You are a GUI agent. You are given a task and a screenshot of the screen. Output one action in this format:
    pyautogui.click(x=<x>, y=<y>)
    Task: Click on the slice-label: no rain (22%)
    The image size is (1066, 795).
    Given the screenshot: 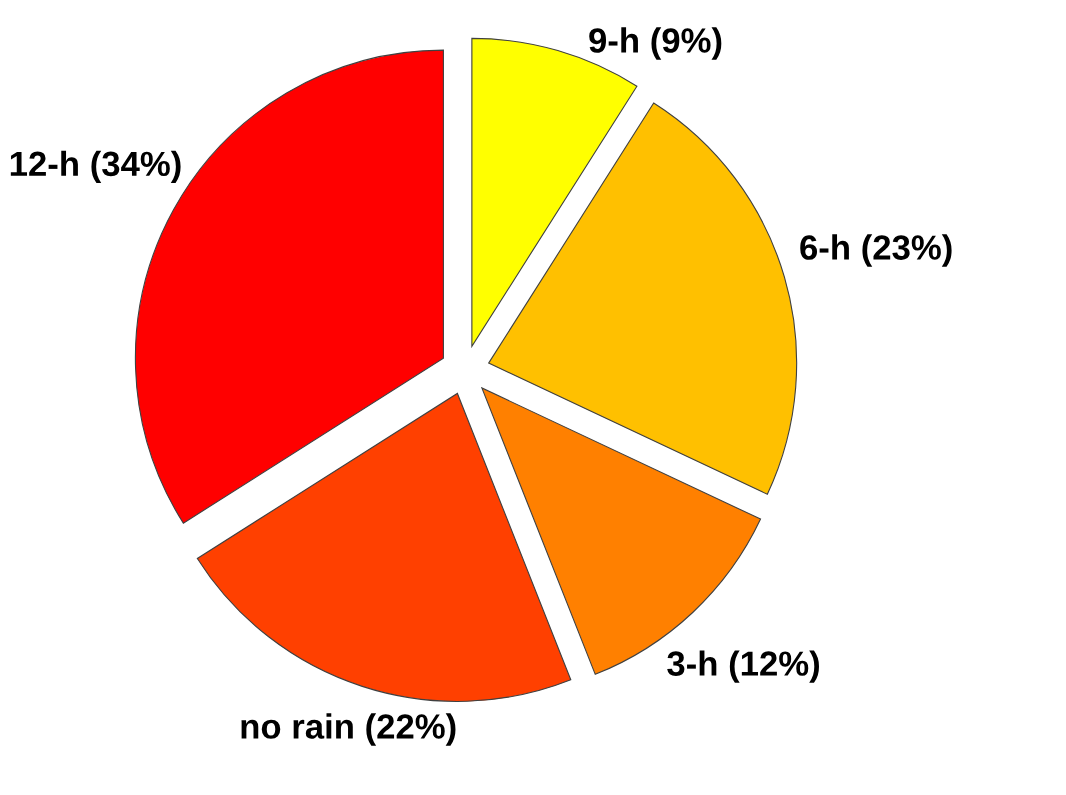 What is the action you would take?
    pyautogui.click(x=348, y=729)
    